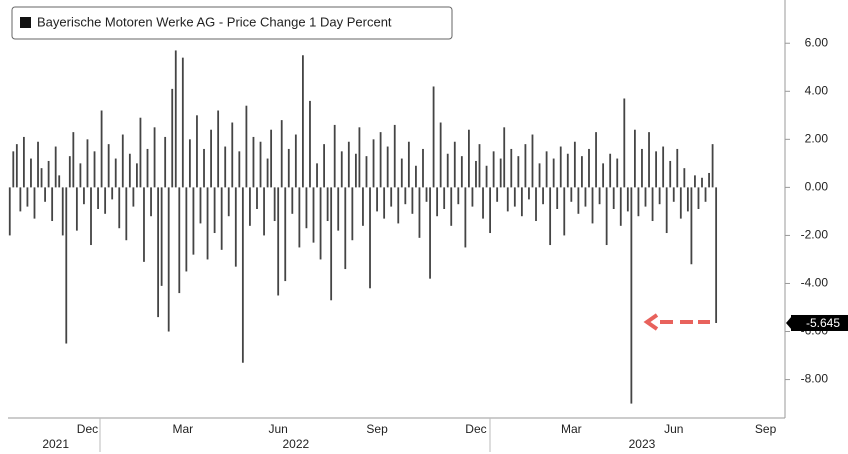 The image size is (848, 454). Describe the element at coordinates (766, 429) in the screenshot. I see `x-tick-label: Sep` at that location.